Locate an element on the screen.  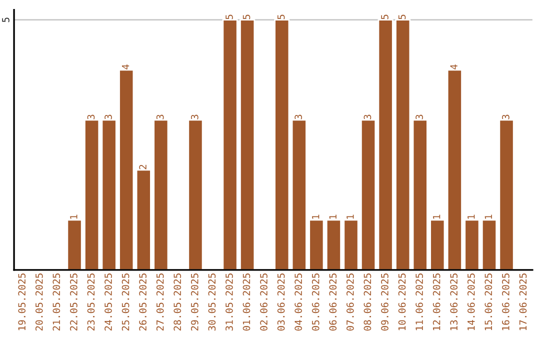
x-tick-label: 10.06.2025 is located at coordinates (402, 302).